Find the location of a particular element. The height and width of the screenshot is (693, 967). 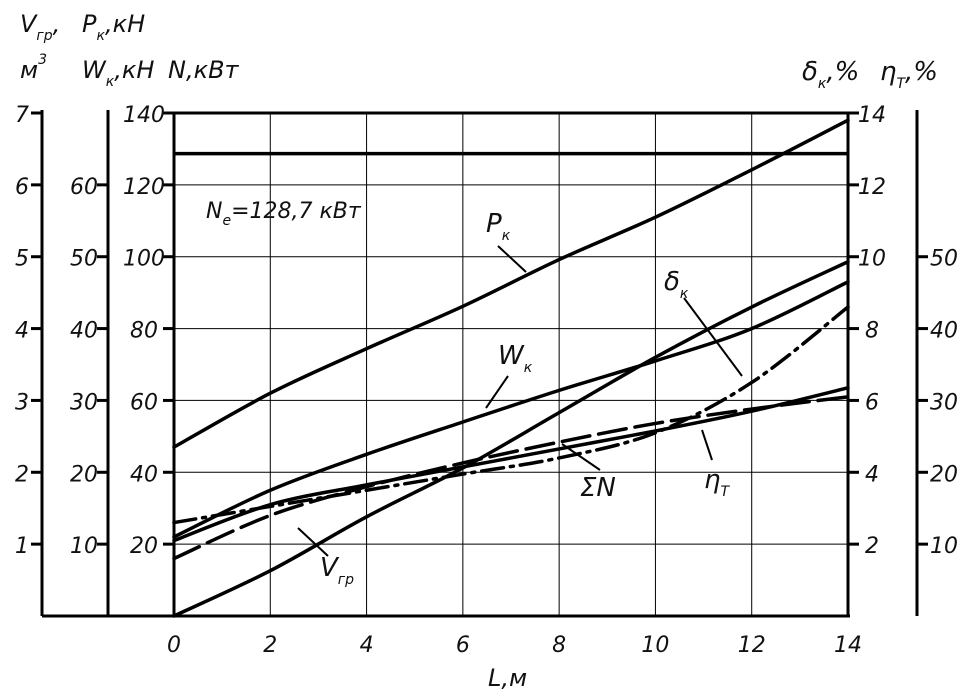

x-tick-label: 6 is located at coordinates (463, 645).